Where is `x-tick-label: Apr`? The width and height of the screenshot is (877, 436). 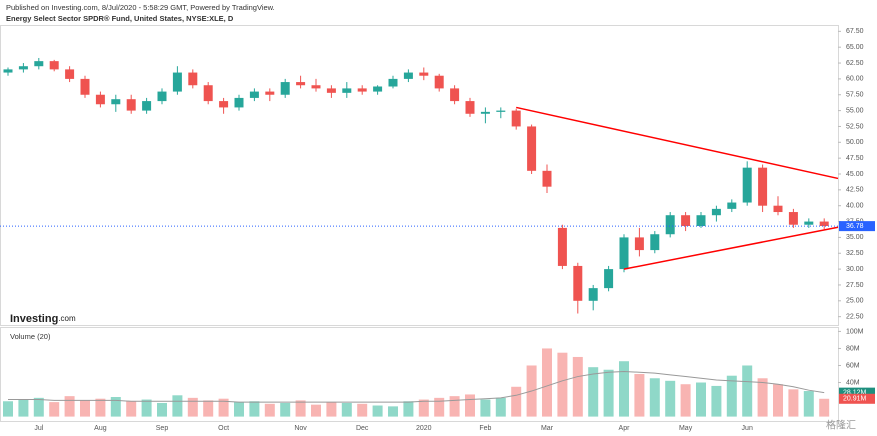
x-tick-label: Apr is located at coordinates (625, 428).